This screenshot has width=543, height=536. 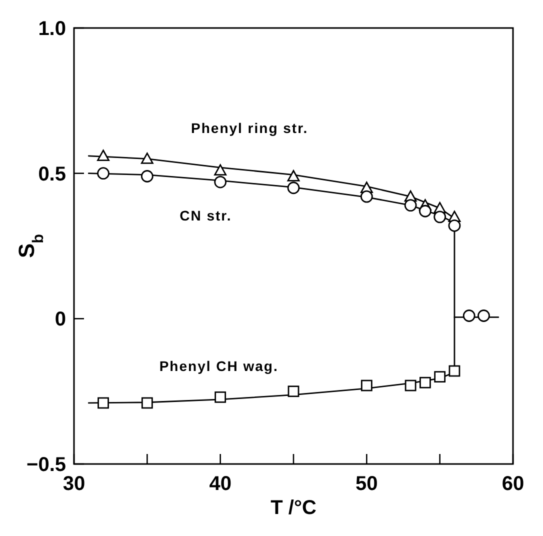 What do you see at coordinates (52, 174) in the screenshot?
I see `y-tick-label: 0.5` at bounding box center [52, 174].